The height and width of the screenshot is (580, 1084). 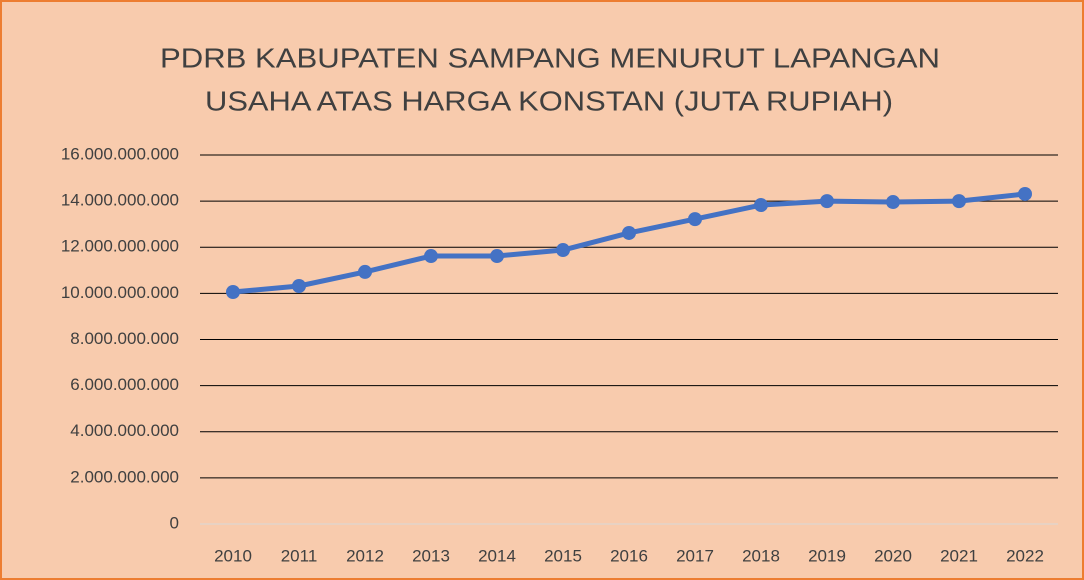 I want to click on x-tick-label: 2013, so click(x=431, y=555).